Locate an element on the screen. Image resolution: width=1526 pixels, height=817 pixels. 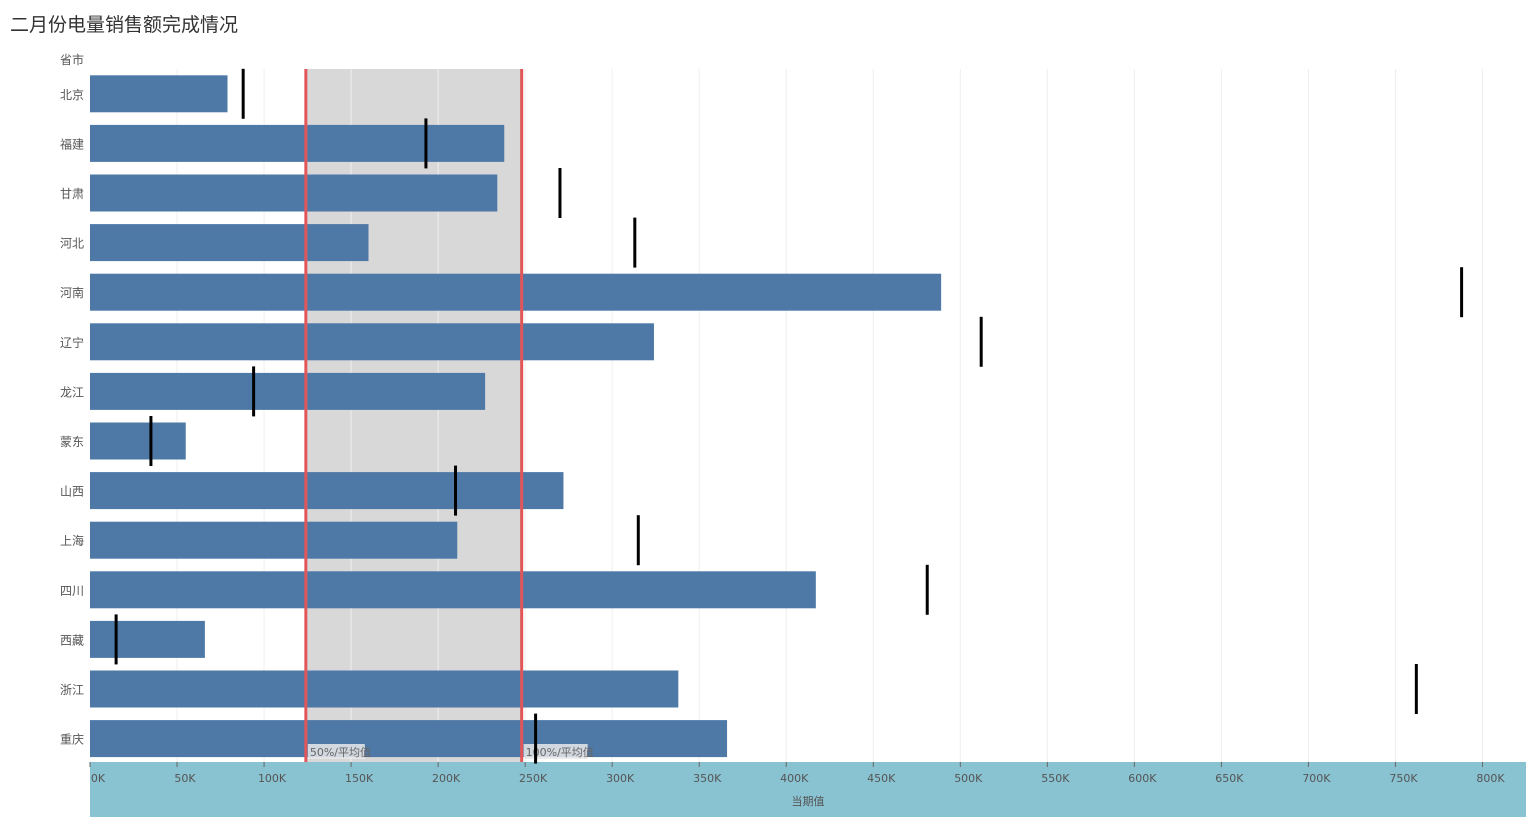
category-label: 福建 is located at coordinates (72, 143).